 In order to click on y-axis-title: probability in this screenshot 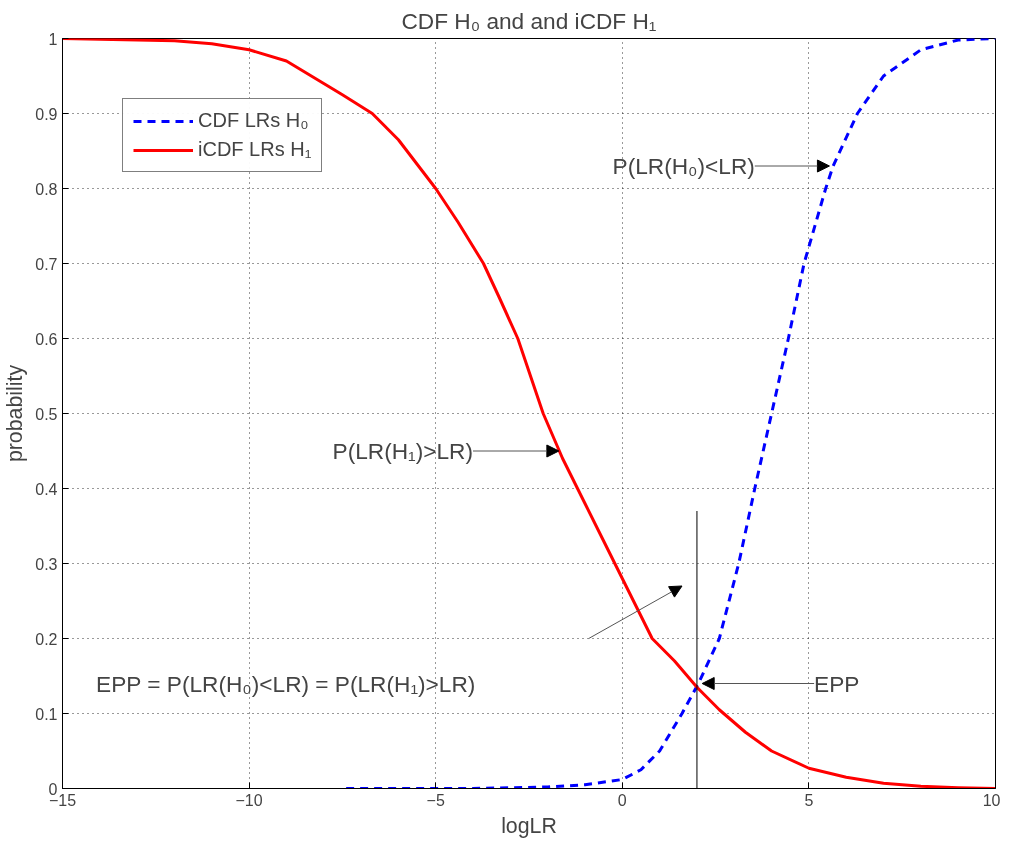, I will do `click(15, 413)`.